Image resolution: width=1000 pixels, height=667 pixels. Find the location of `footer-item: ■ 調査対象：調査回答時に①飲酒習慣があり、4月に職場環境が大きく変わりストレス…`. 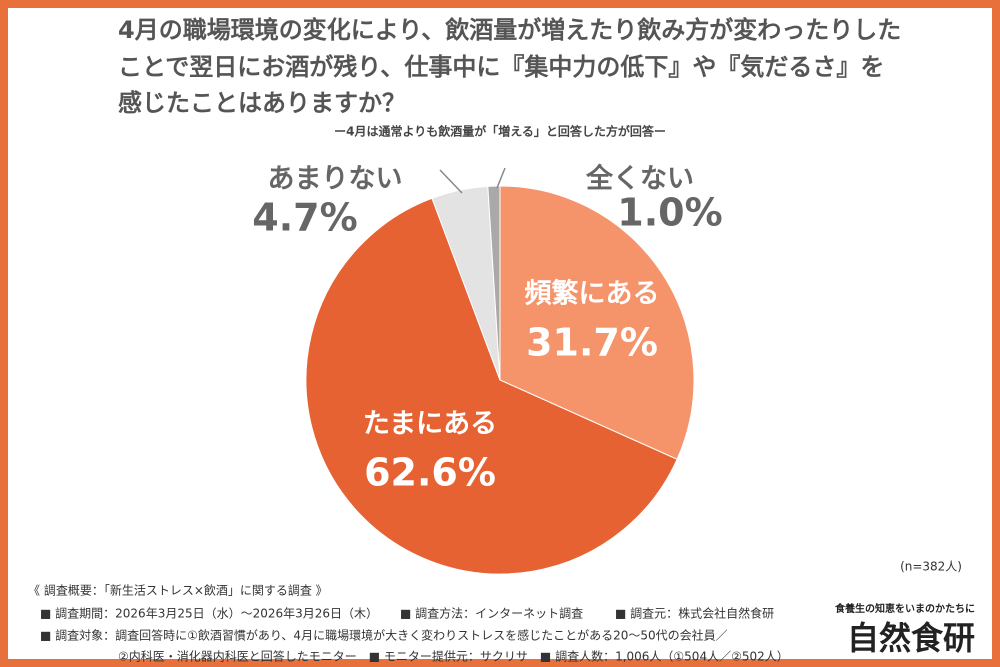

footer-item: ■ 調査対象：調査回答時に①飲酒習慣があり、4月に職場環境が大きく変わりストレス… is located at coordinates (384, 635).